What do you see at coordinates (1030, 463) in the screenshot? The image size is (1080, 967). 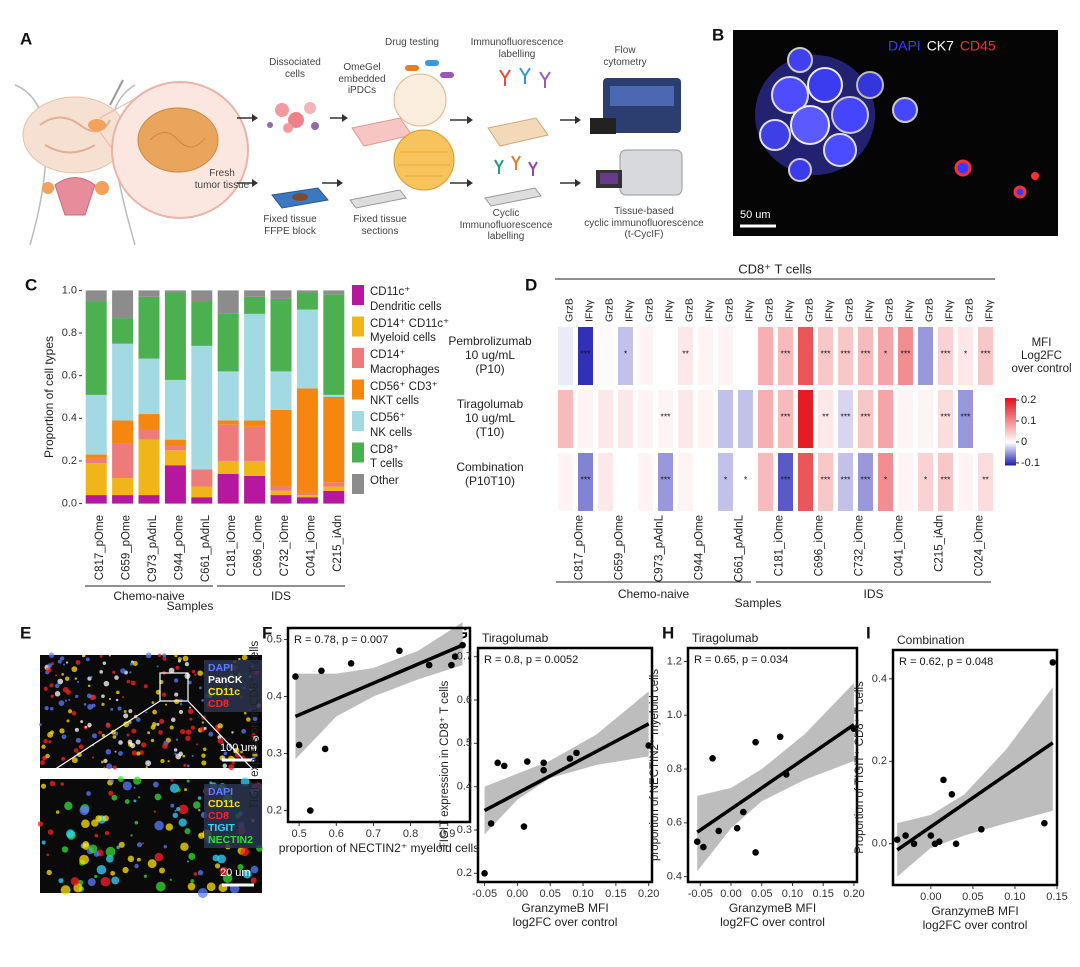 I see `colorbar-tick-label: -0.1` at bounding box center [1030, 463].